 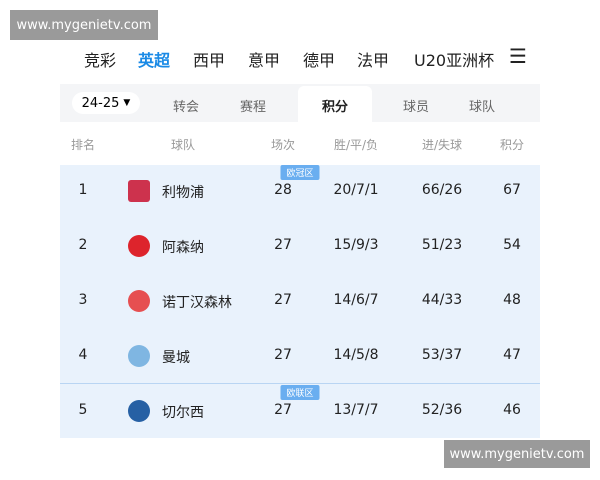 I want to click on goals: 66/26, so click(x=442, y=190).